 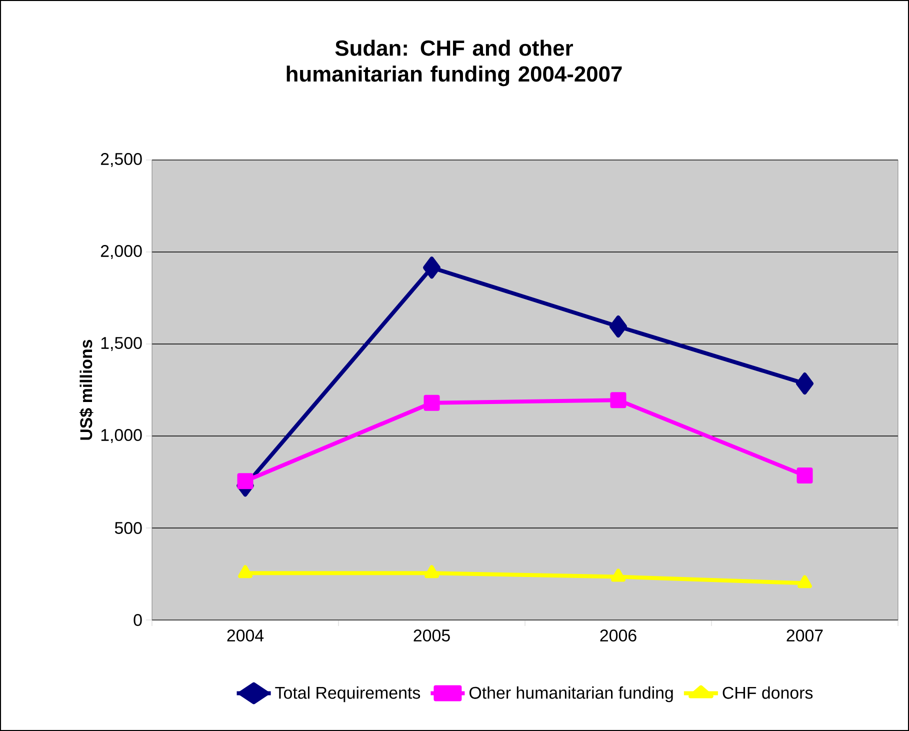 I want to click on y-tick-label: 1,000, so click(x=121, y=435).